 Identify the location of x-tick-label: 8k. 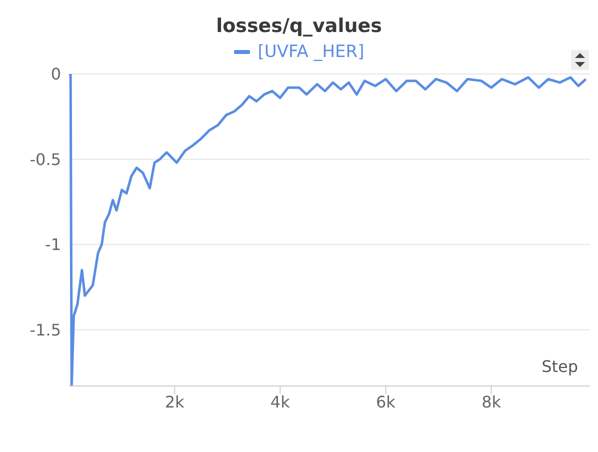
(492, 402).